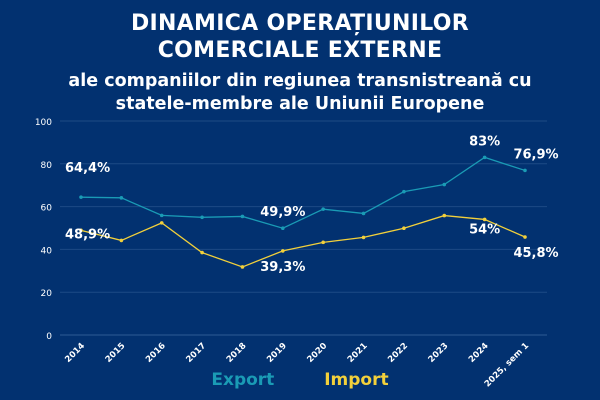 The height and width of the screenshot is (400, 600). What do you see at coordinates (237, 353) in the screenshot?
I see `x-tick-label: 2018` at bounding box center [237, 353].